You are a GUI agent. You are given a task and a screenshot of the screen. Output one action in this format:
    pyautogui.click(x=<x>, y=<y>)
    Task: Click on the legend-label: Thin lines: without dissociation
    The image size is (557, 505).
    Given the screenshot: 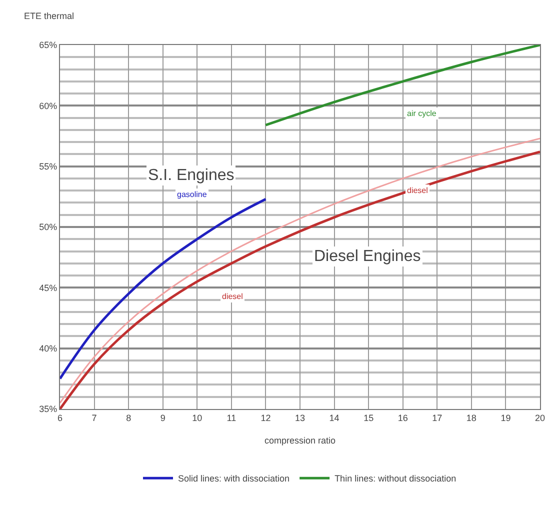 What is the action you would take?
    pyautogui.click(x=395, y=479)
    